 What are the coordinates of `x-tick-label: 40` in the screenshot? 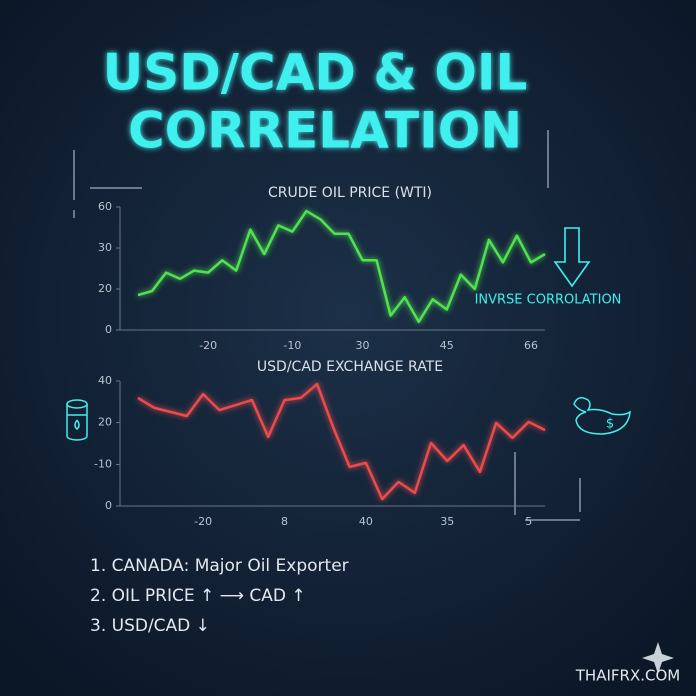 It's located at (366, 521).